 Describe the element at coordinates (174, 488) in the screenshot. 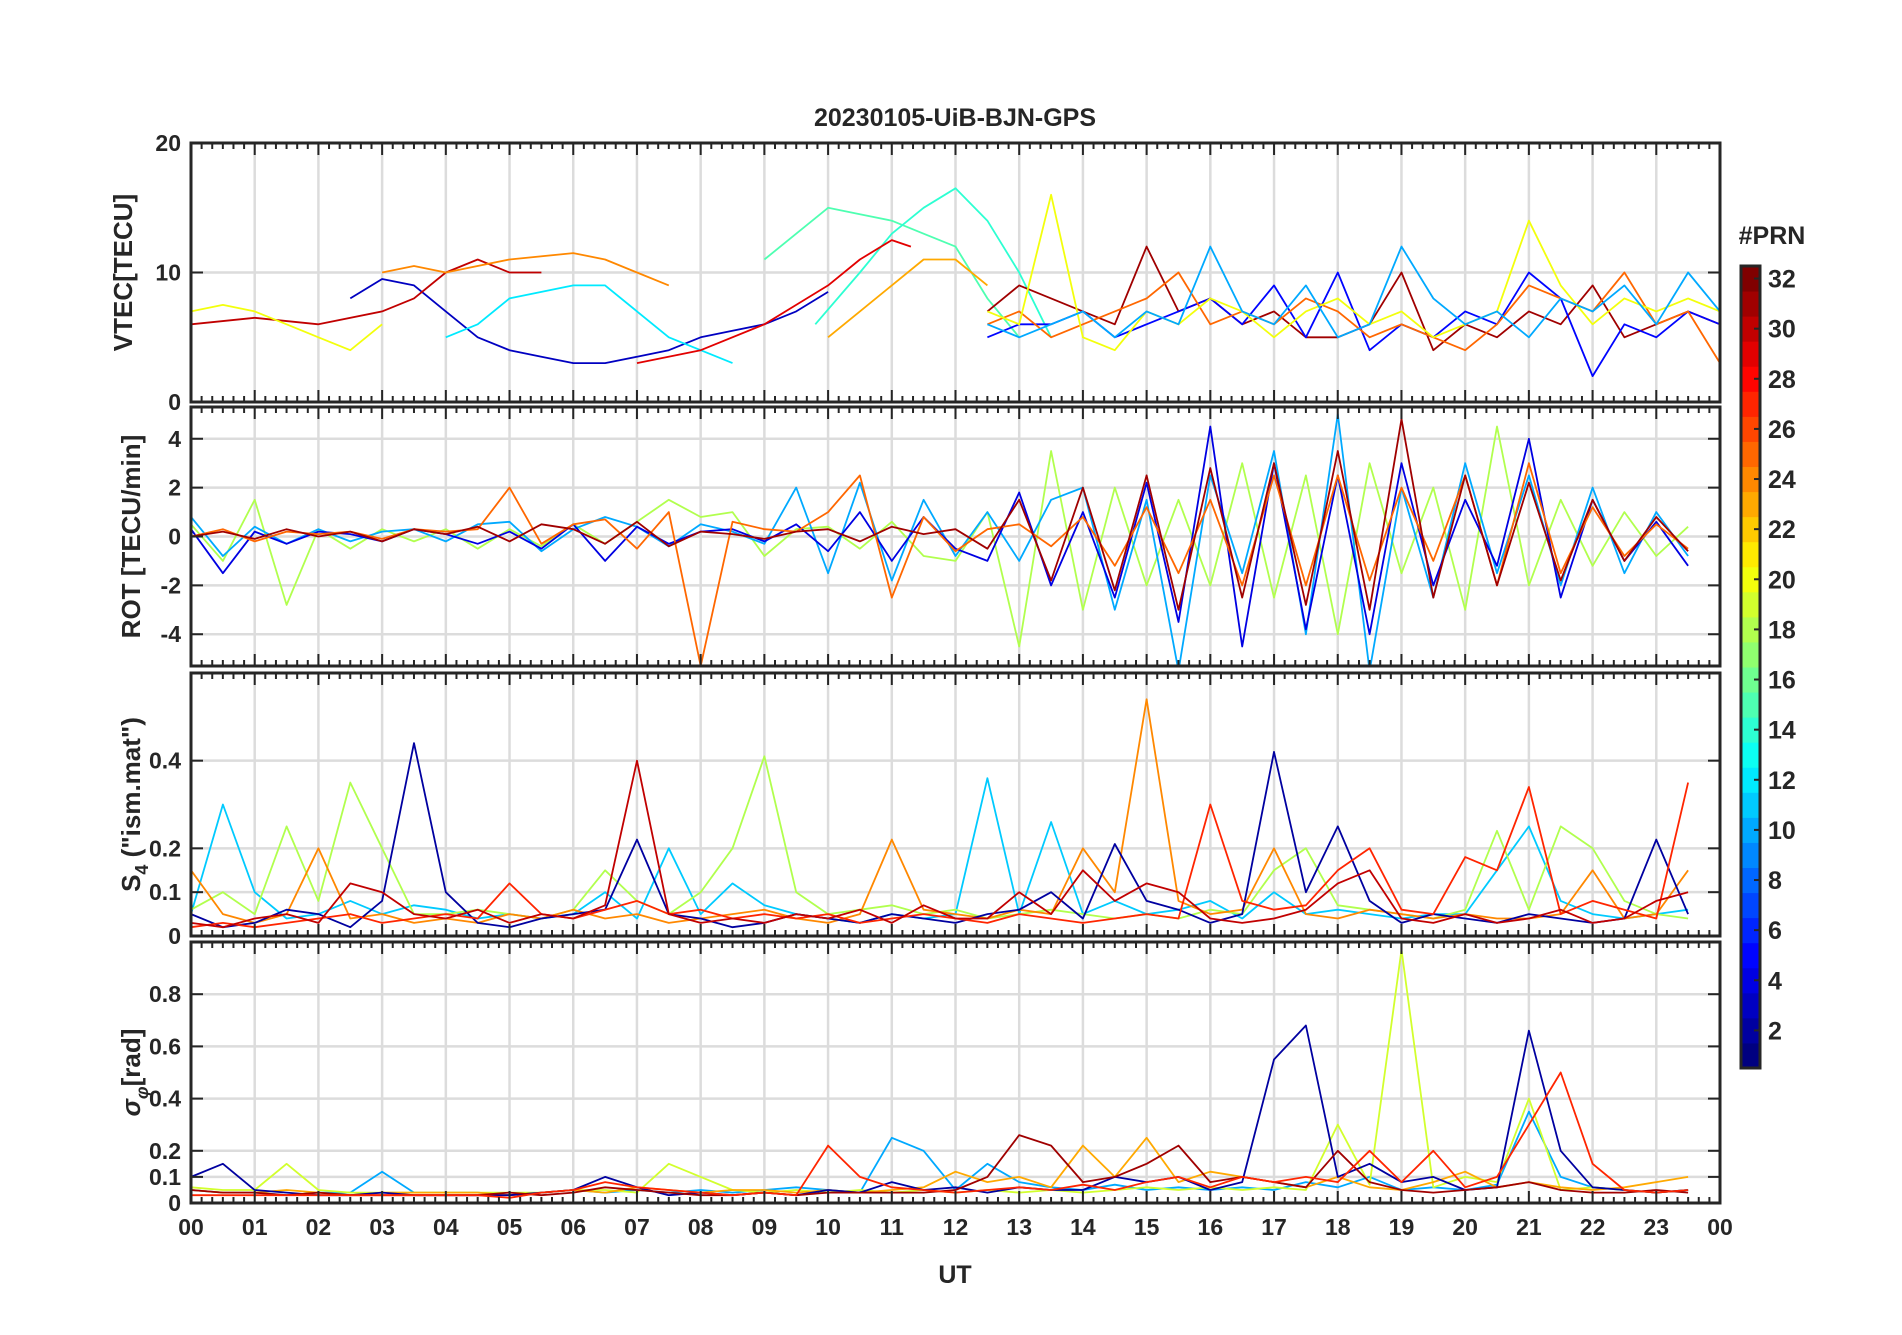

I see `y-tick-label: 2` at that location.